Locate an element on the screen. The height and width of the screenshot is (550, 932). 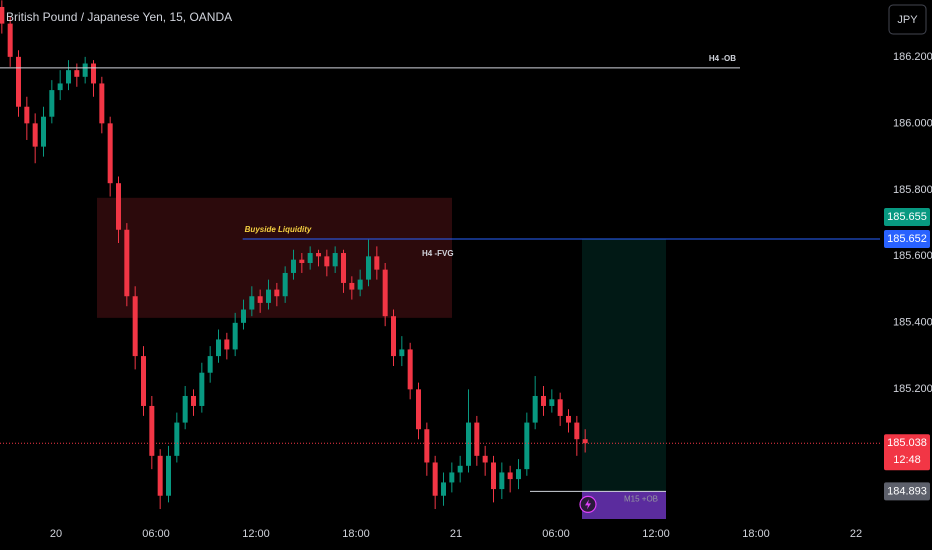
liquidity-label: Buyside Liquidity is located at coordinates (278, 229).